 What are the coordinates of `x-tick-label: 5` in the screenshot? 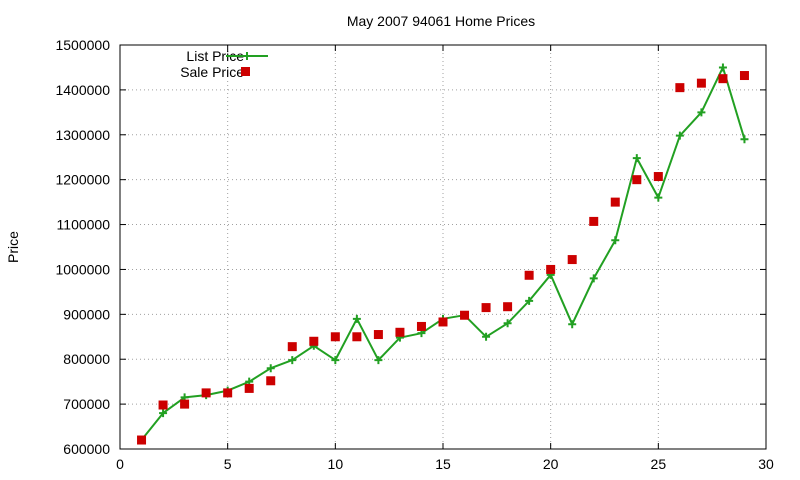 It's located at (228, 464).